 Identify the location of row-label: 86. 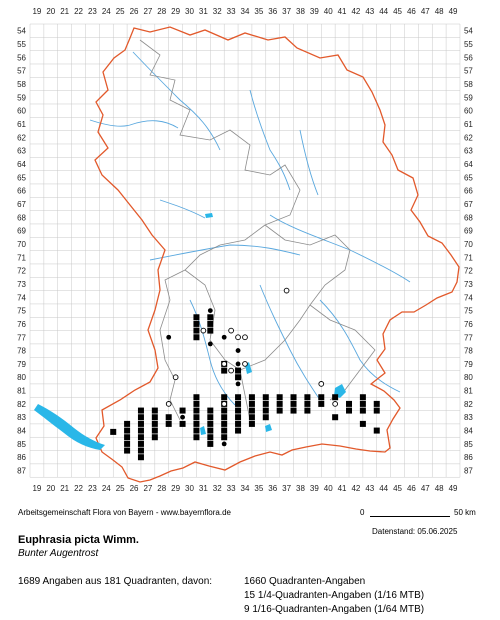
(468, 457).